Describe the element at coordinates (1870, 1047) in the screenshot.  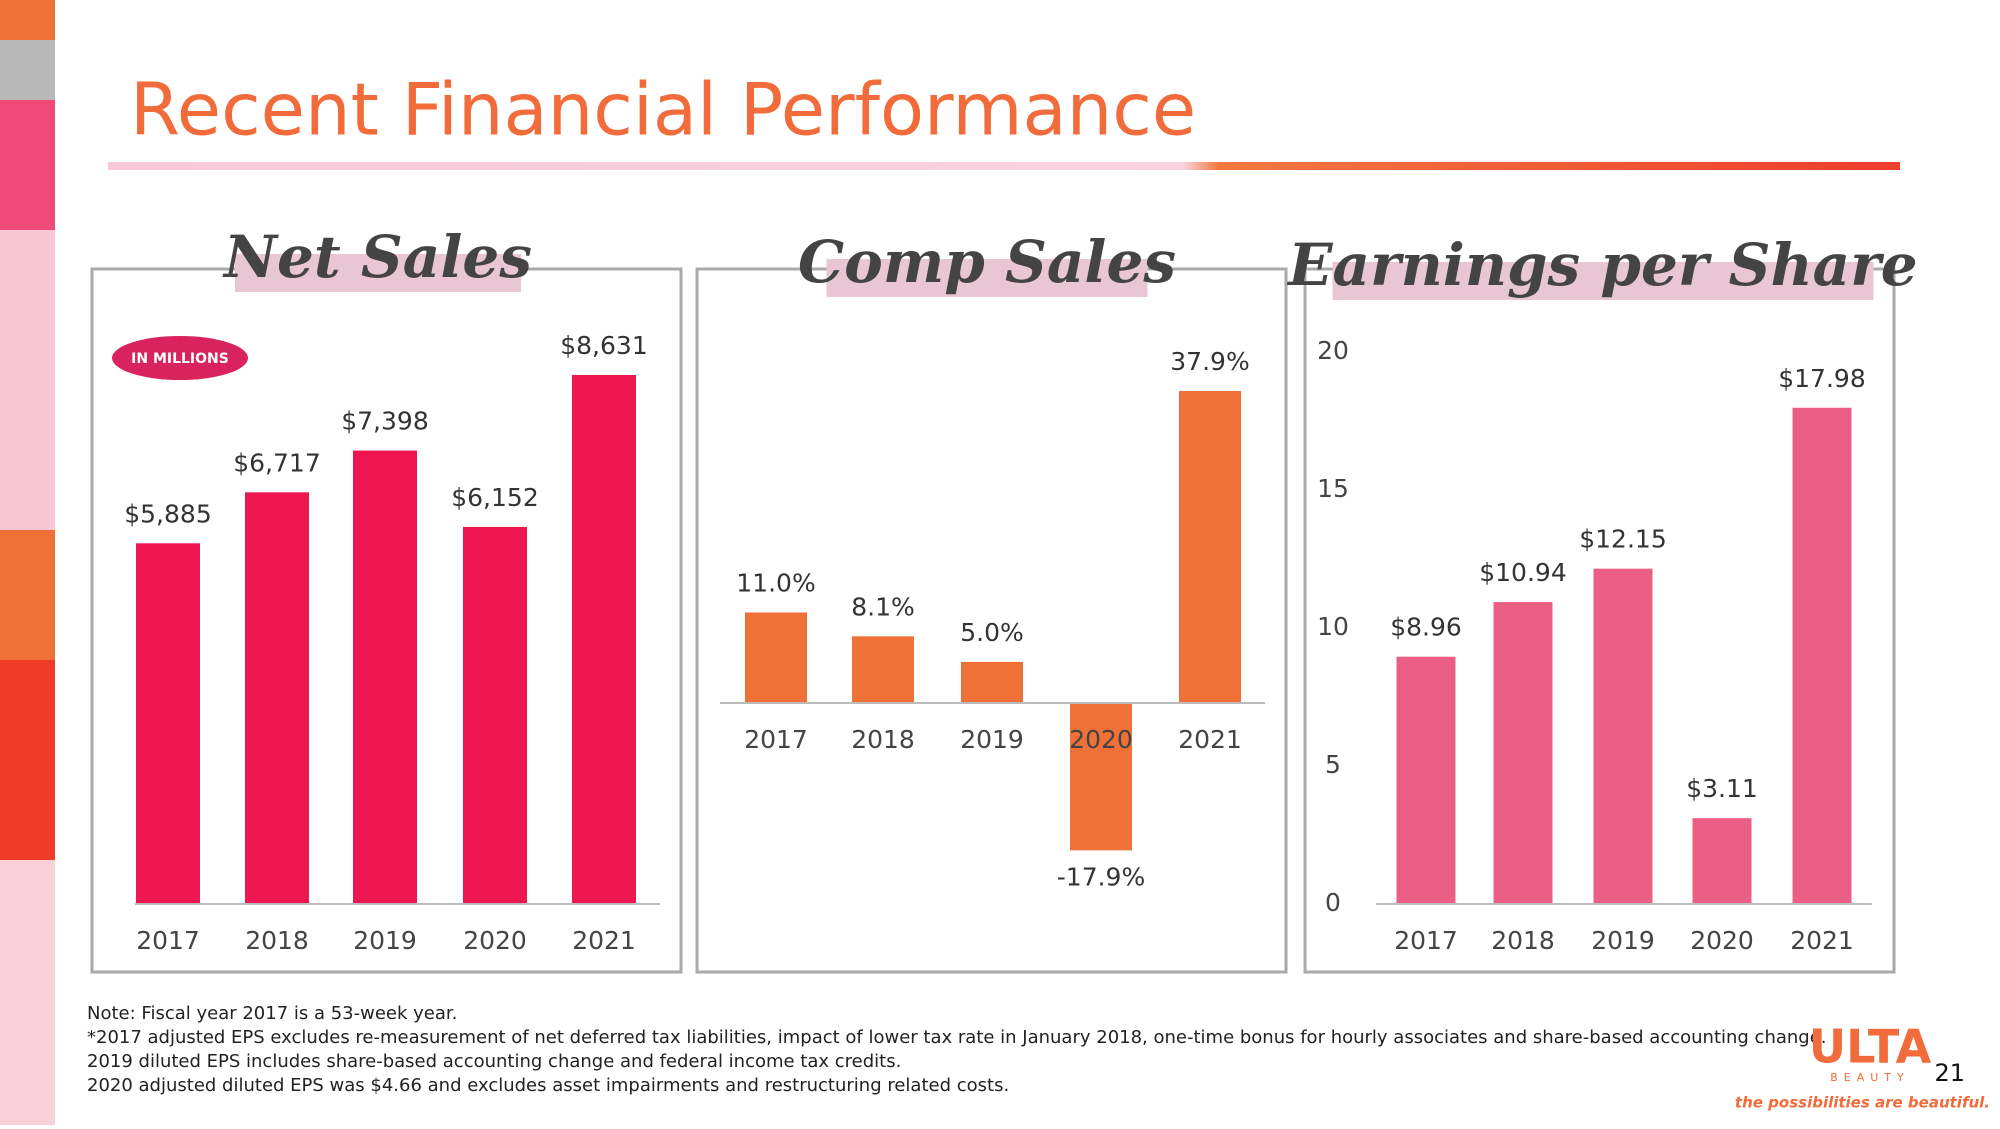
I see `logo: ULTA` at that location.